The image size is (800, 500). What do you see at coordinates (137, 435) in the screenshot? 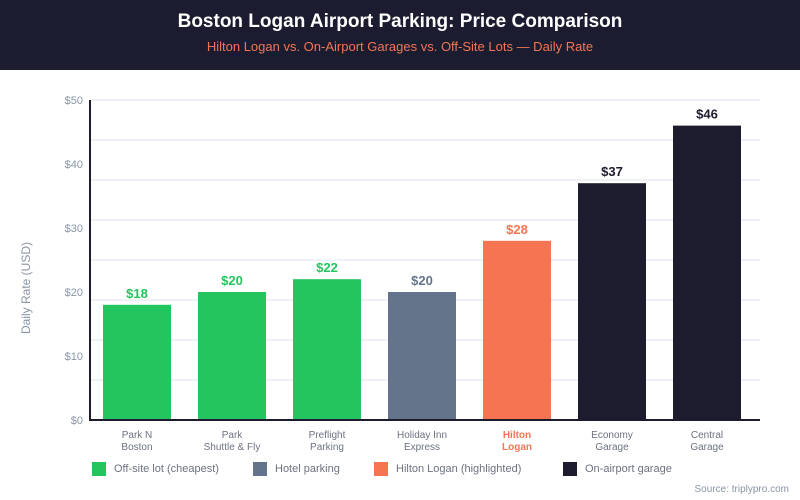
I see `x-tick-label: Park N` at bounding box center [137, 435].